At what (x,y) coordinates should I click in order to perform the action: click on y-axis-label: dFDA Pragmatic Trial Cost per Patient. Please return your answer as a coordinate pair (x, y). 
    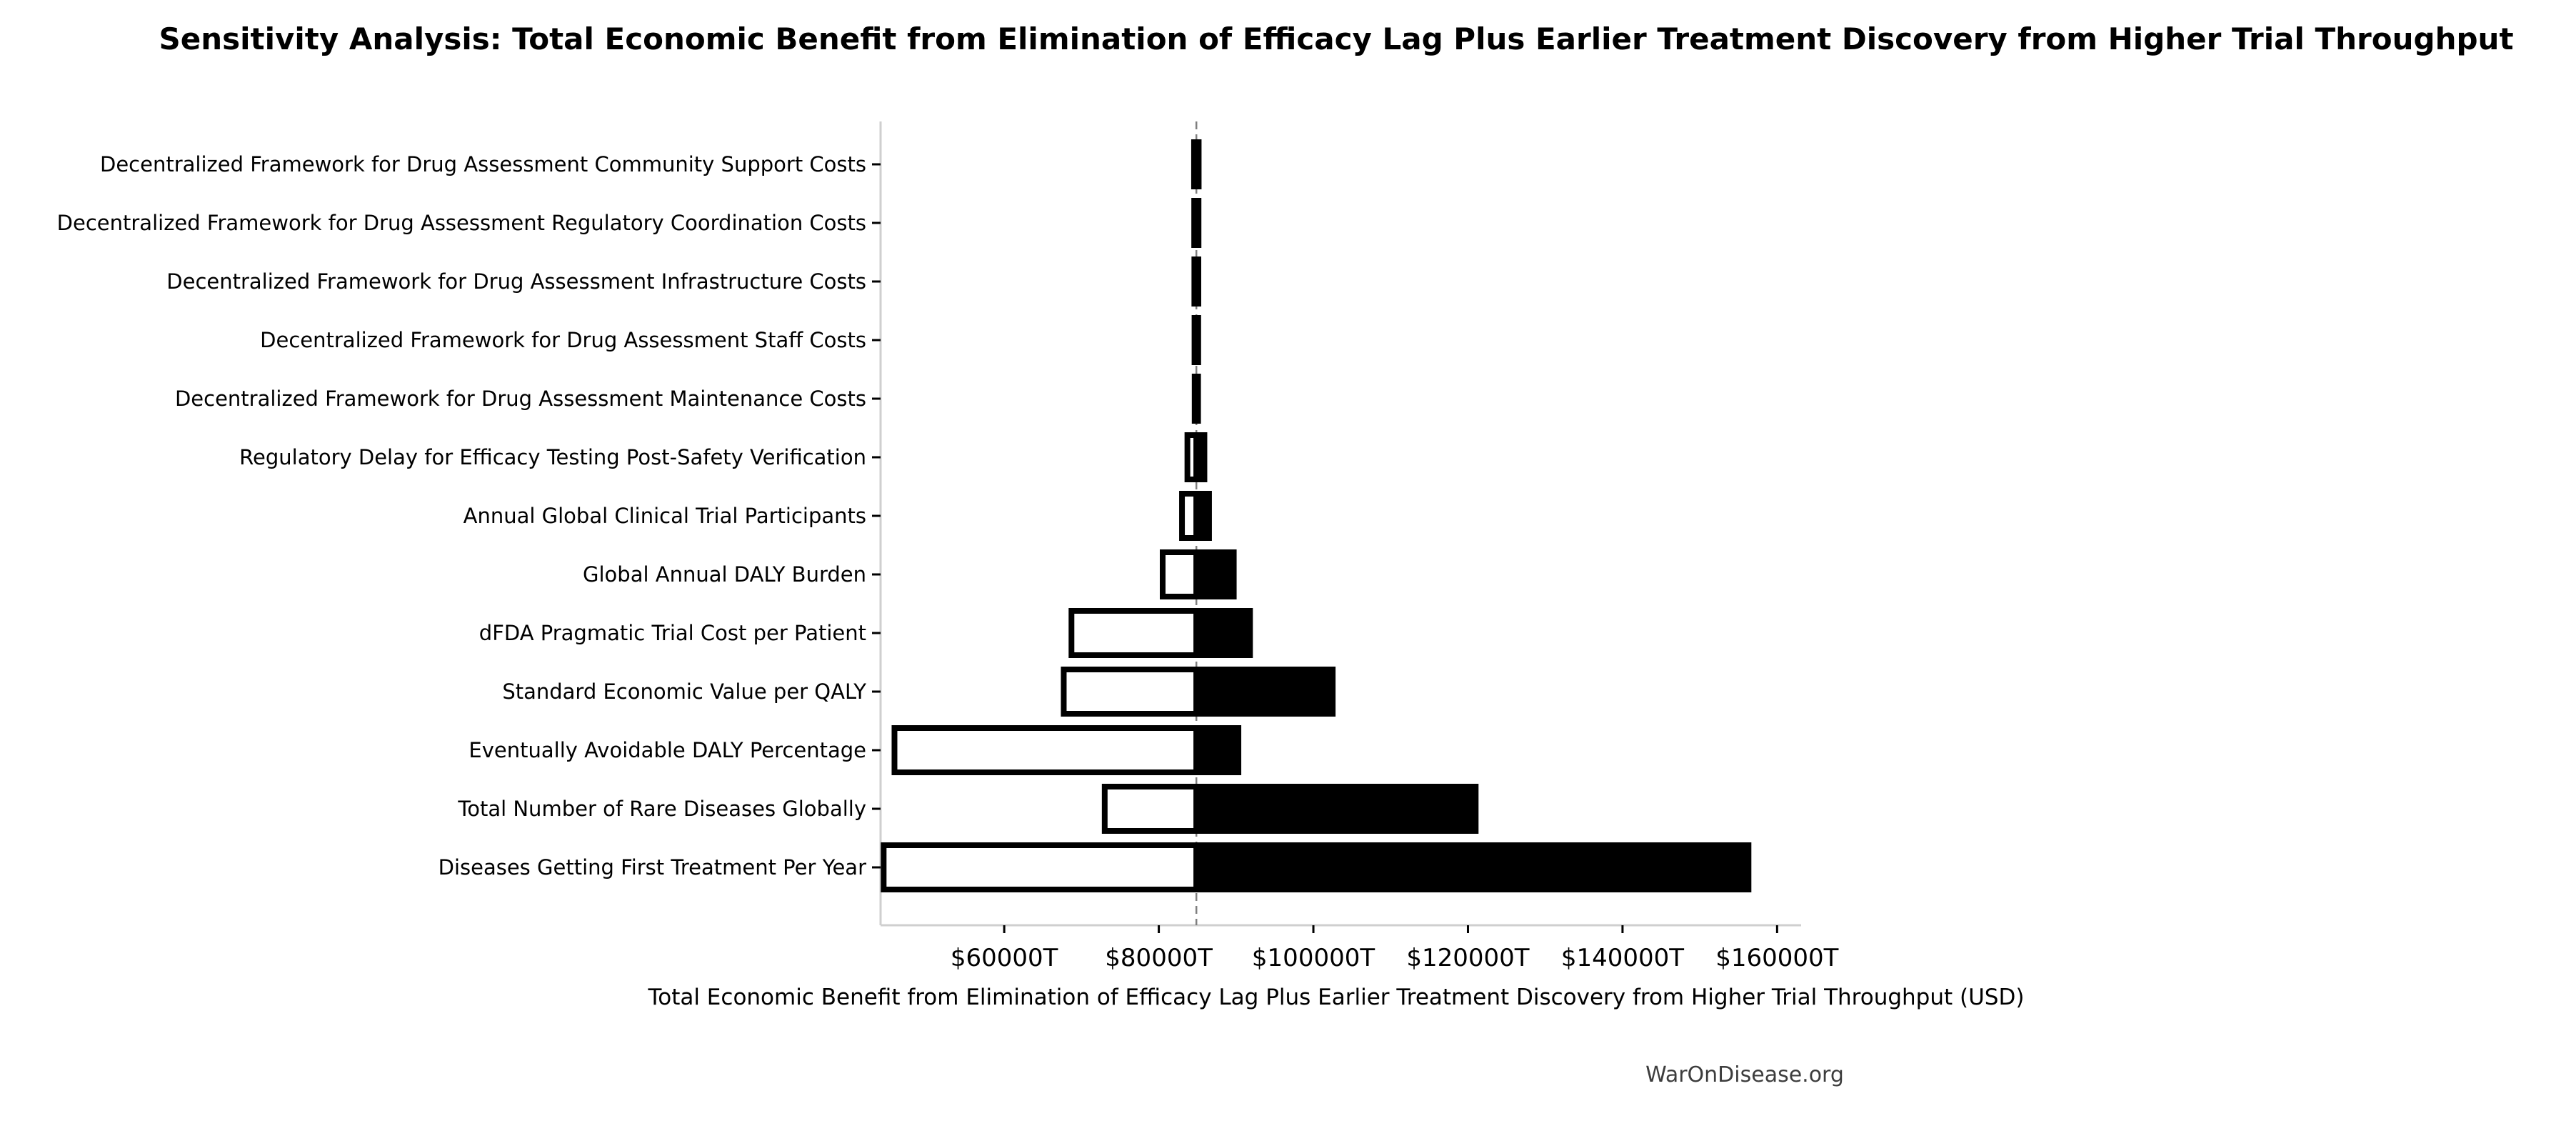
    Looking at the image, I should click on (672, 633).